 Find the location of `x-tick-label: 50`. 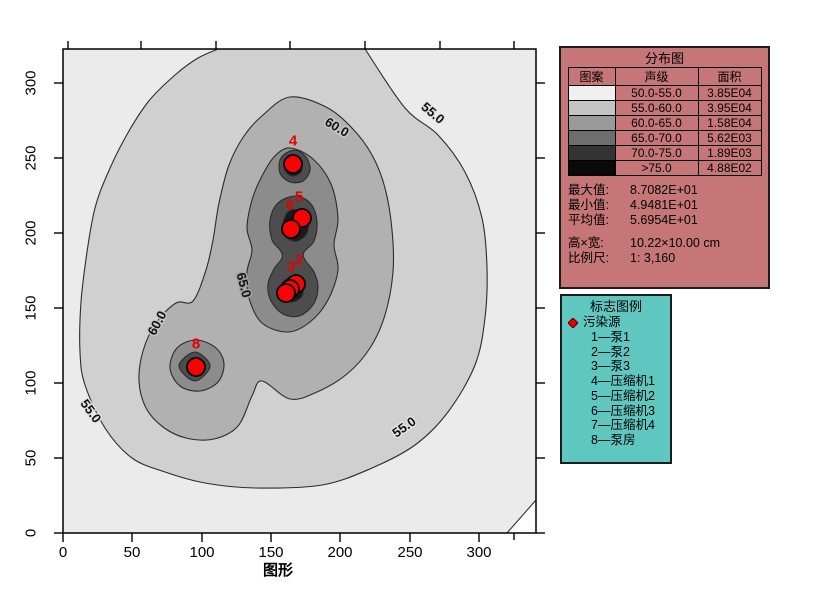

x-tick-label: 50 is located at coordinates (132, 552).